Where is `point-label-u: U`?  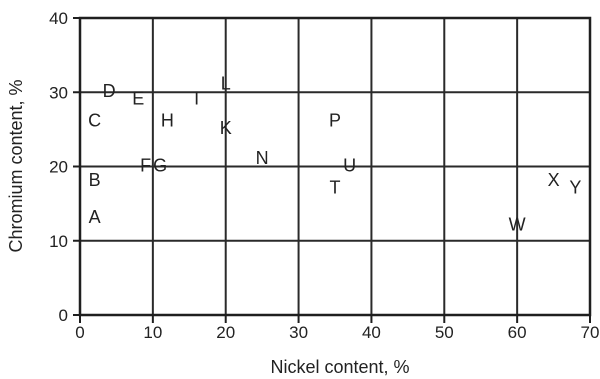
point-label-u: U is located at coordinates (349, 165).